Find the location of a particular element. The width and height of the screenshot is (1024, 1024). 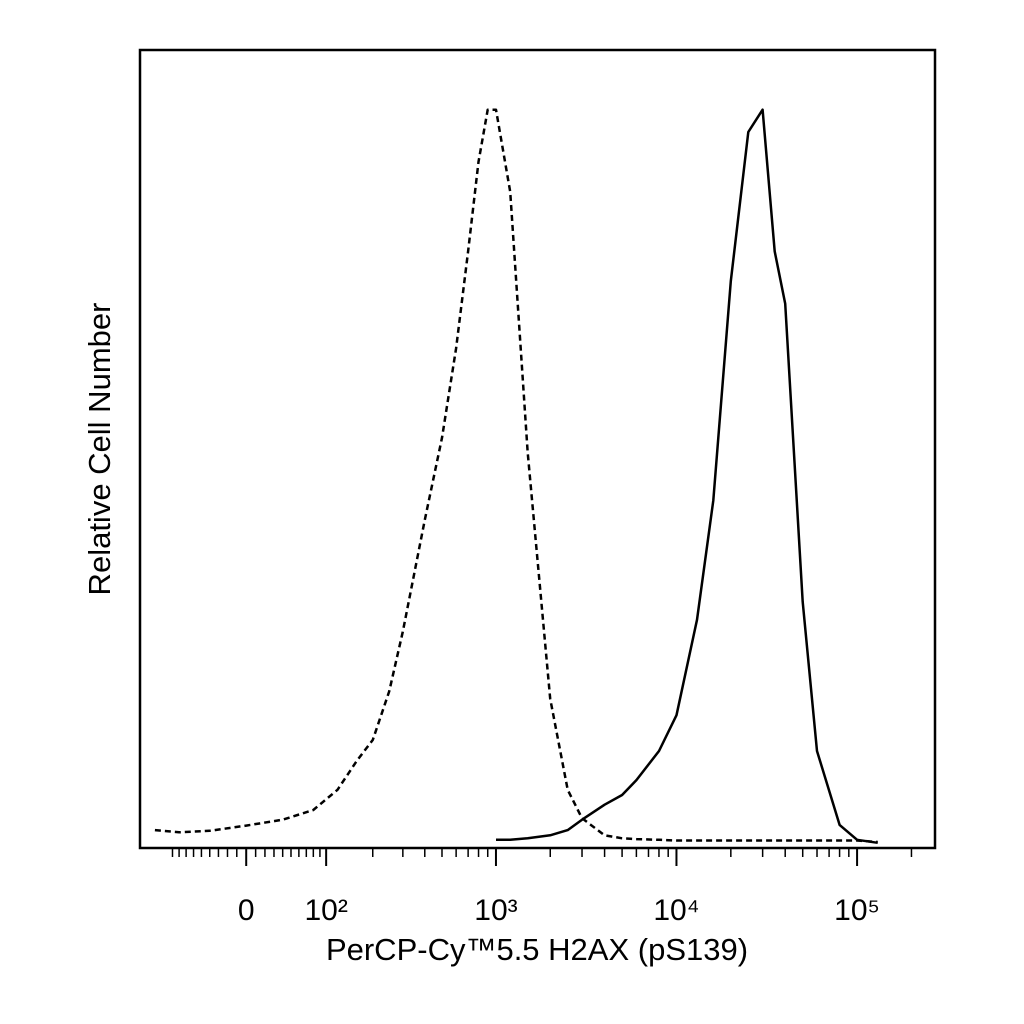

x-tick-label: 10⁴ is located at coordinates (676, 910).